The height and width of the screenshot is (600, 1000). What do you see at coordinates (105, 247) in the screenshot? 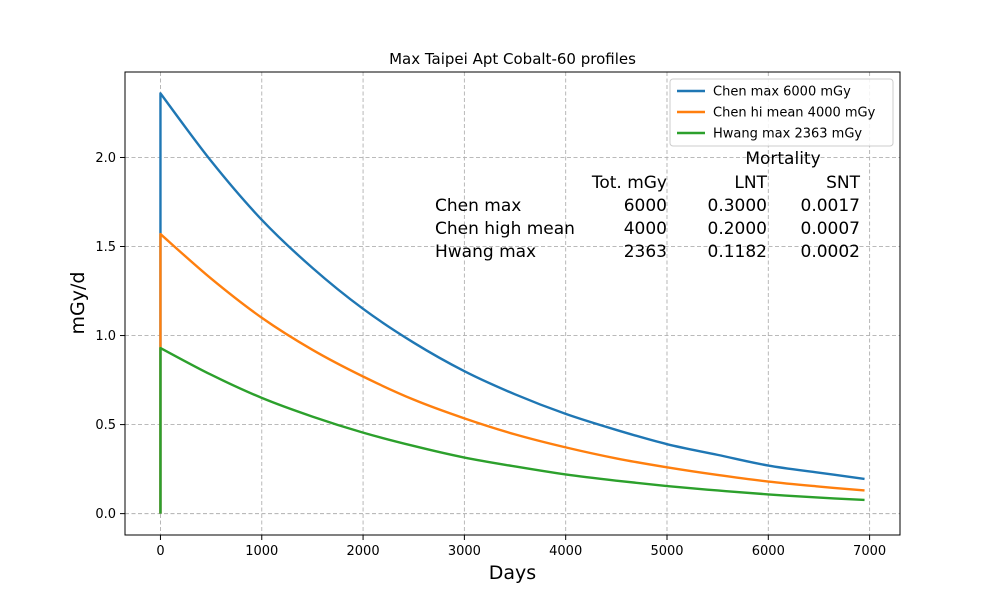
I see `y-tick-label: 1.5` at bounding box center [105, 247].